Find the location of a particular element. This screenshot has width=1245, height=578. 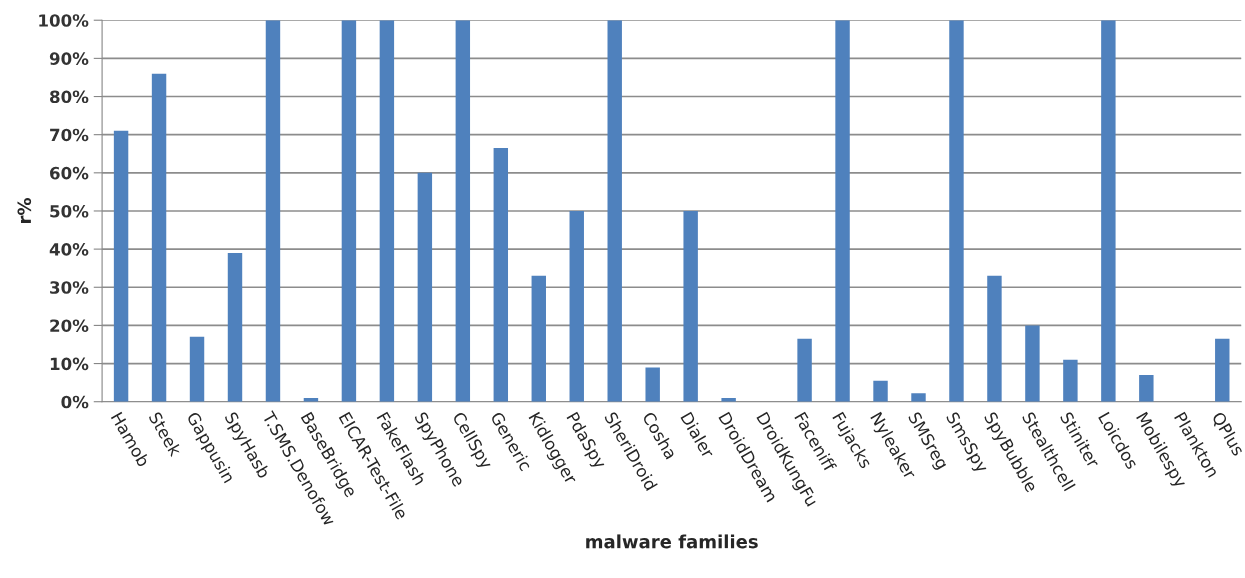

y-tick-label: 60% is located at coordinates (69, 173).